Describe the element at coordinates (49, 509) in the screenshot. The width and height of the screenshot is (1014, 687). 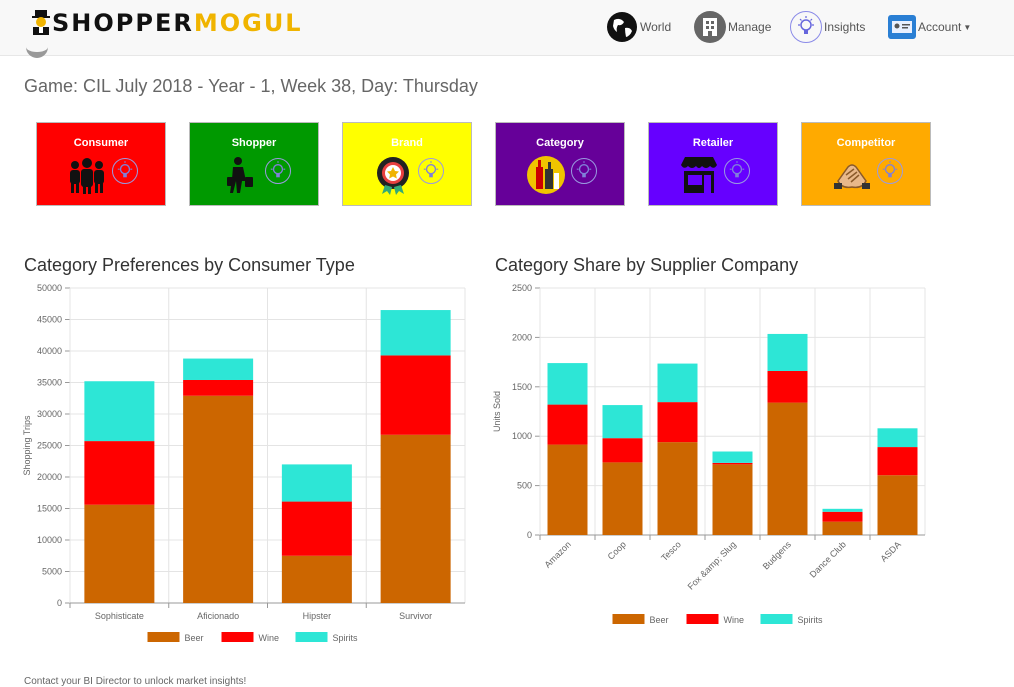
I see `y-tick-label: 15000` at that location.